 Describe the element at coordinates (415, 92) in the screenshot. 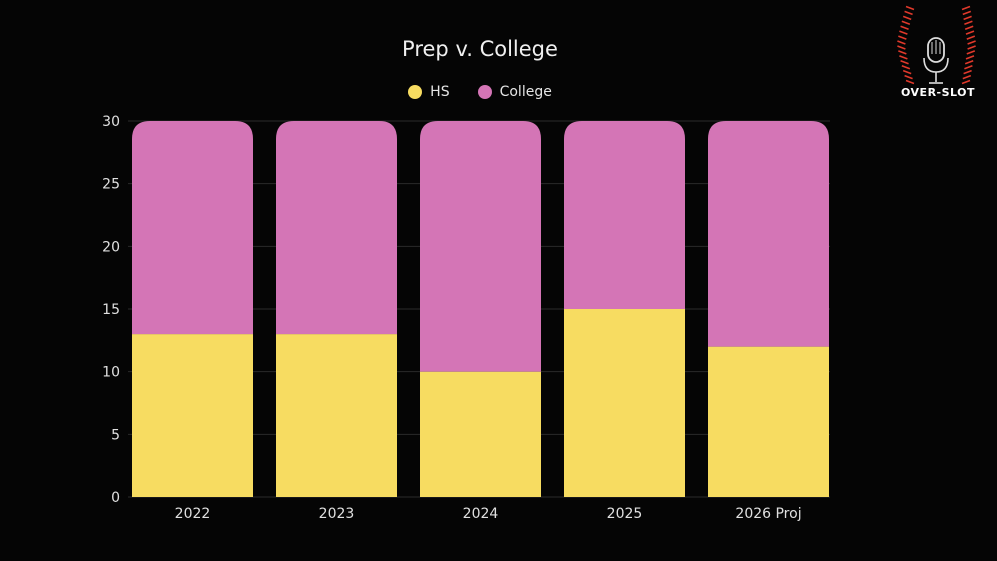

I see `legend-swatch-hs` at that location.